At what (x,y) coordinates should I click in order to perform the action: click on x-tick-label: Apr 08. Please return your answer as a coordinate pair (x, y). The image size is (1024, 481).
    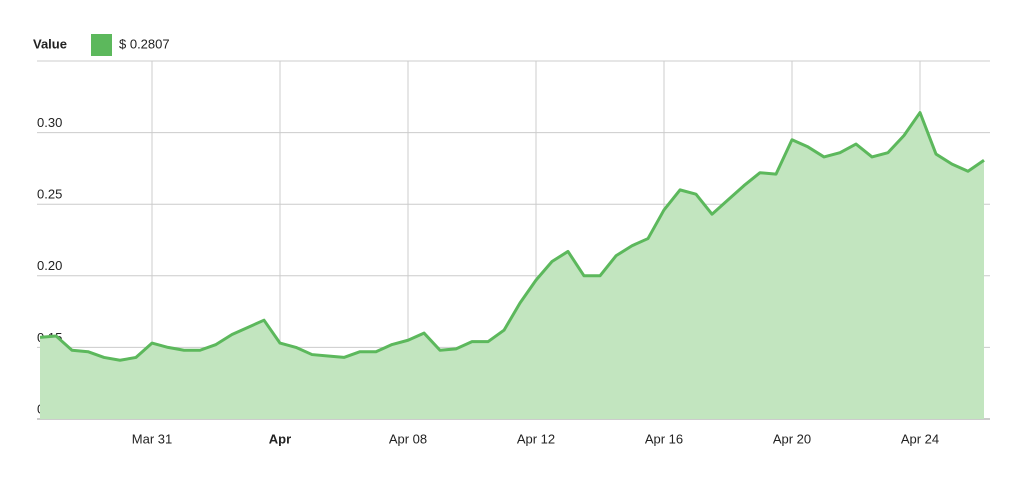
    Looking at the image, I should click on (408, 438).